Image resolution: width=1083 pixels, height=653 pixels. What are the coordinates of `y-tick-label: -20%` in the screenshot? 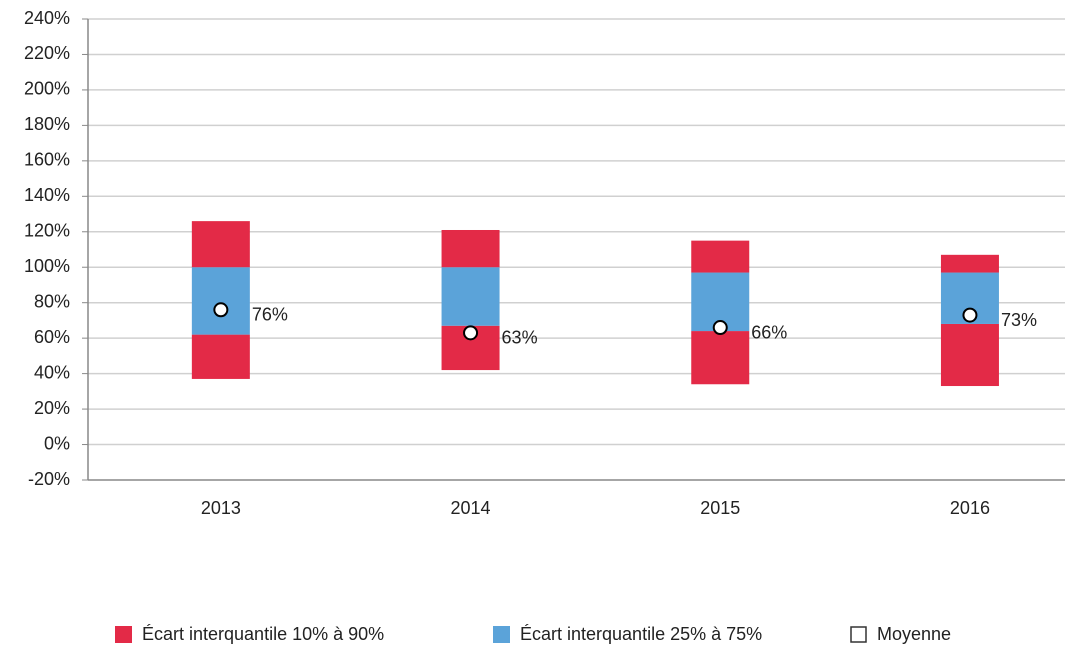 It's located at (49, 479).